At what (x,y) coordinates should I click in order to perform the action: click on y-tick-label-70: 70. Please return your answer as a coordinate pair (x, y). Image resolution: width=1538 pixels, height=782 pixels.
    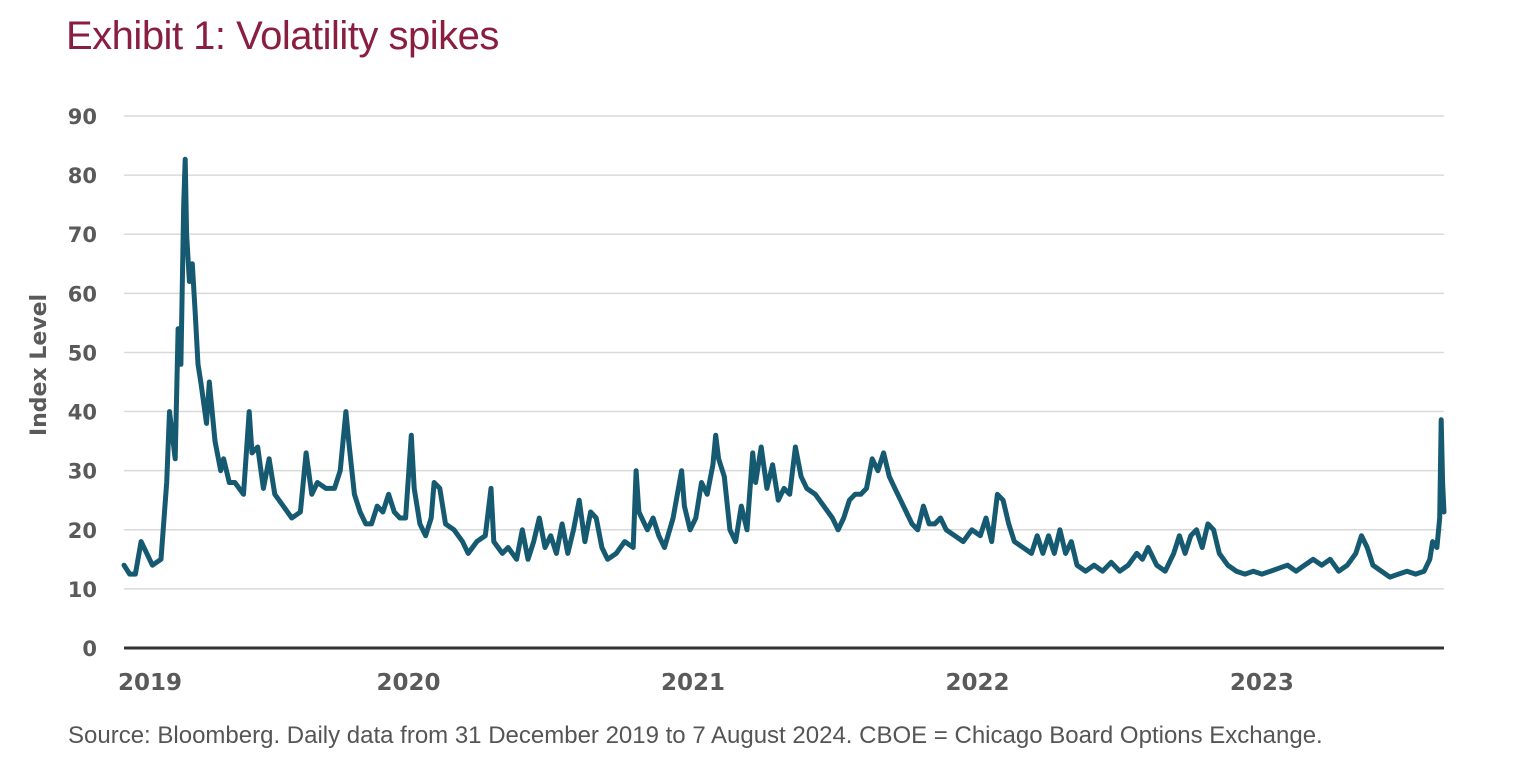
    Looking at the image, I should click on (82, 235).